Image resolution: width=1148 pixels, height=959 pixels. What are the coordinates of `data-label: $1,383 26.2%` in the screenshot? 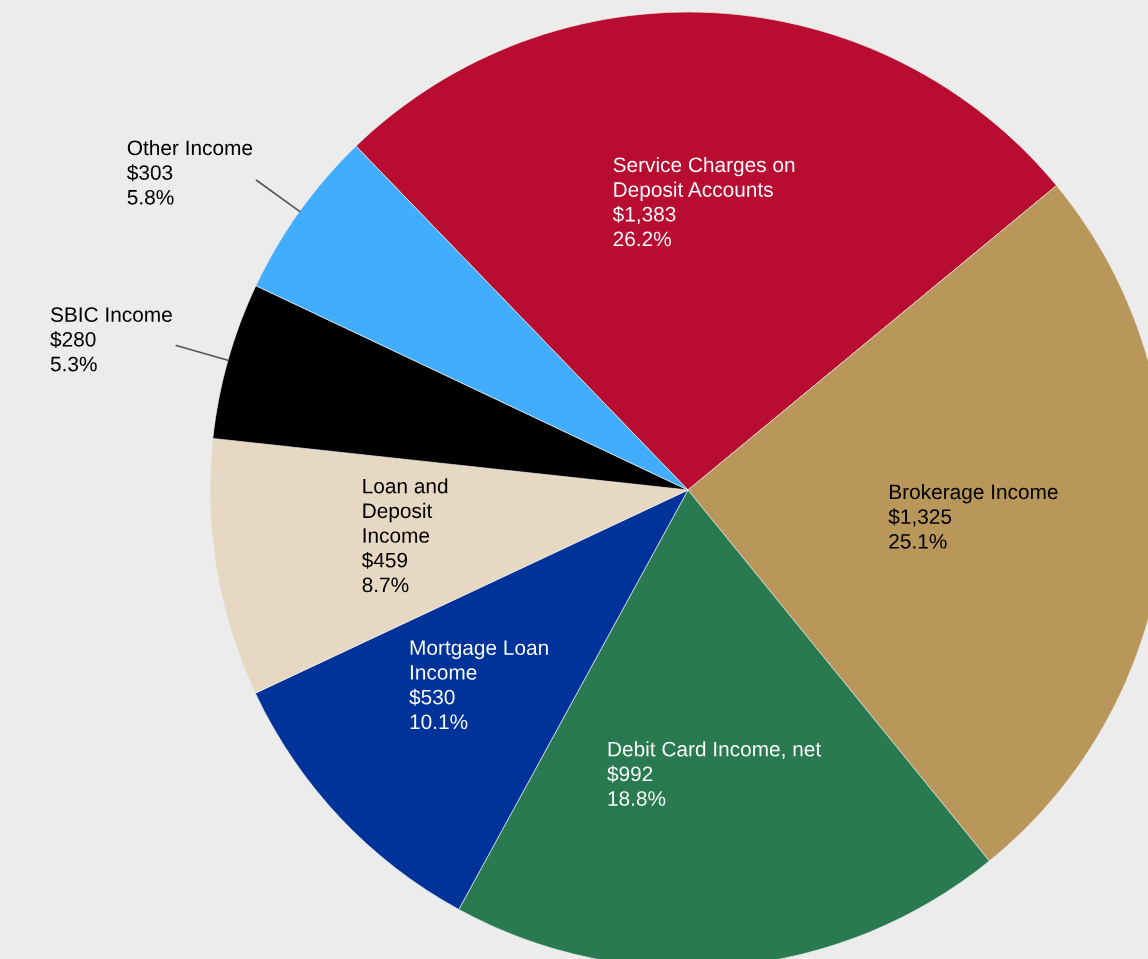 It's located at (644, 226).